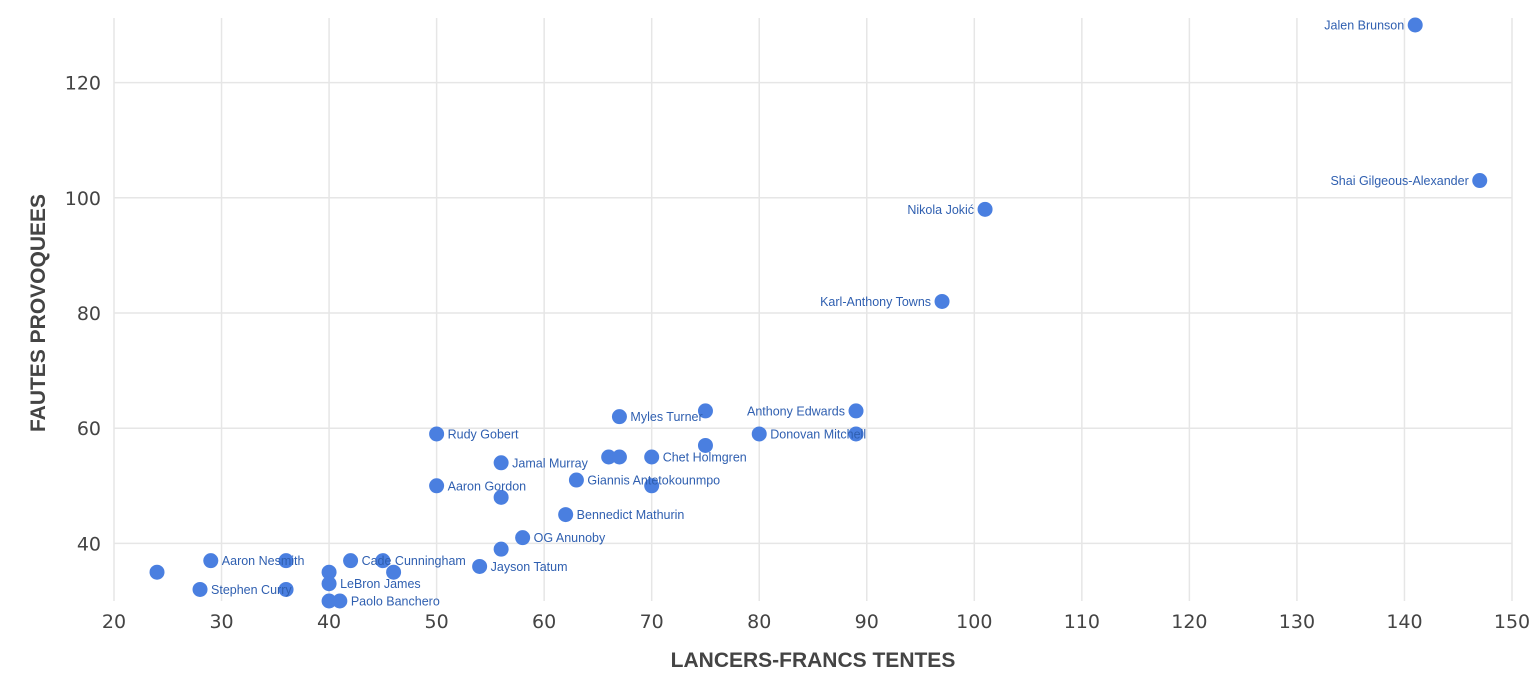 Image resolution: width=1540 pixels, height=693 pixels. Describe the element at coordinates (1364, 26) in the screenshot. I see `point-label: Jalen Brunson` at that location.